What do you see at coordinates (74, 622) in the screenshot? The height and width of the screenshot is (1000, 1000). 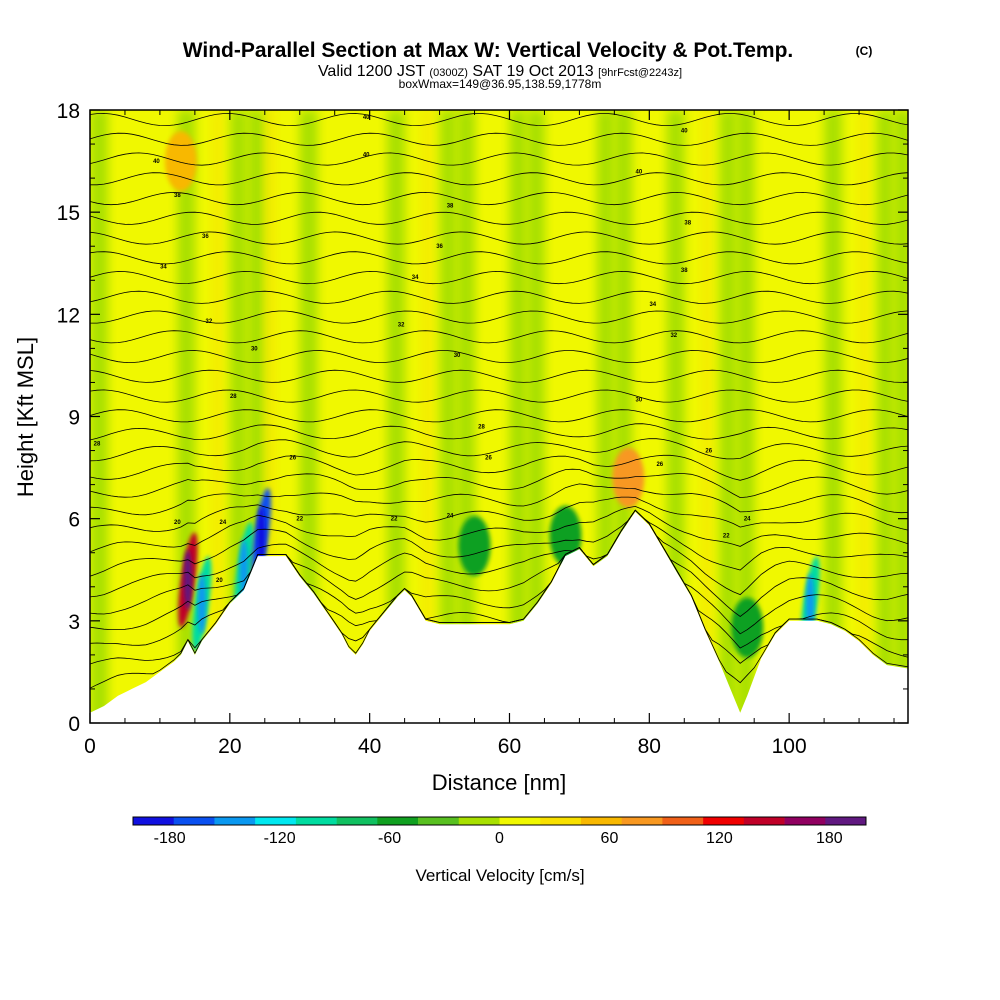 I see `y-tick-label: 3` at bounding box center [74, 622].